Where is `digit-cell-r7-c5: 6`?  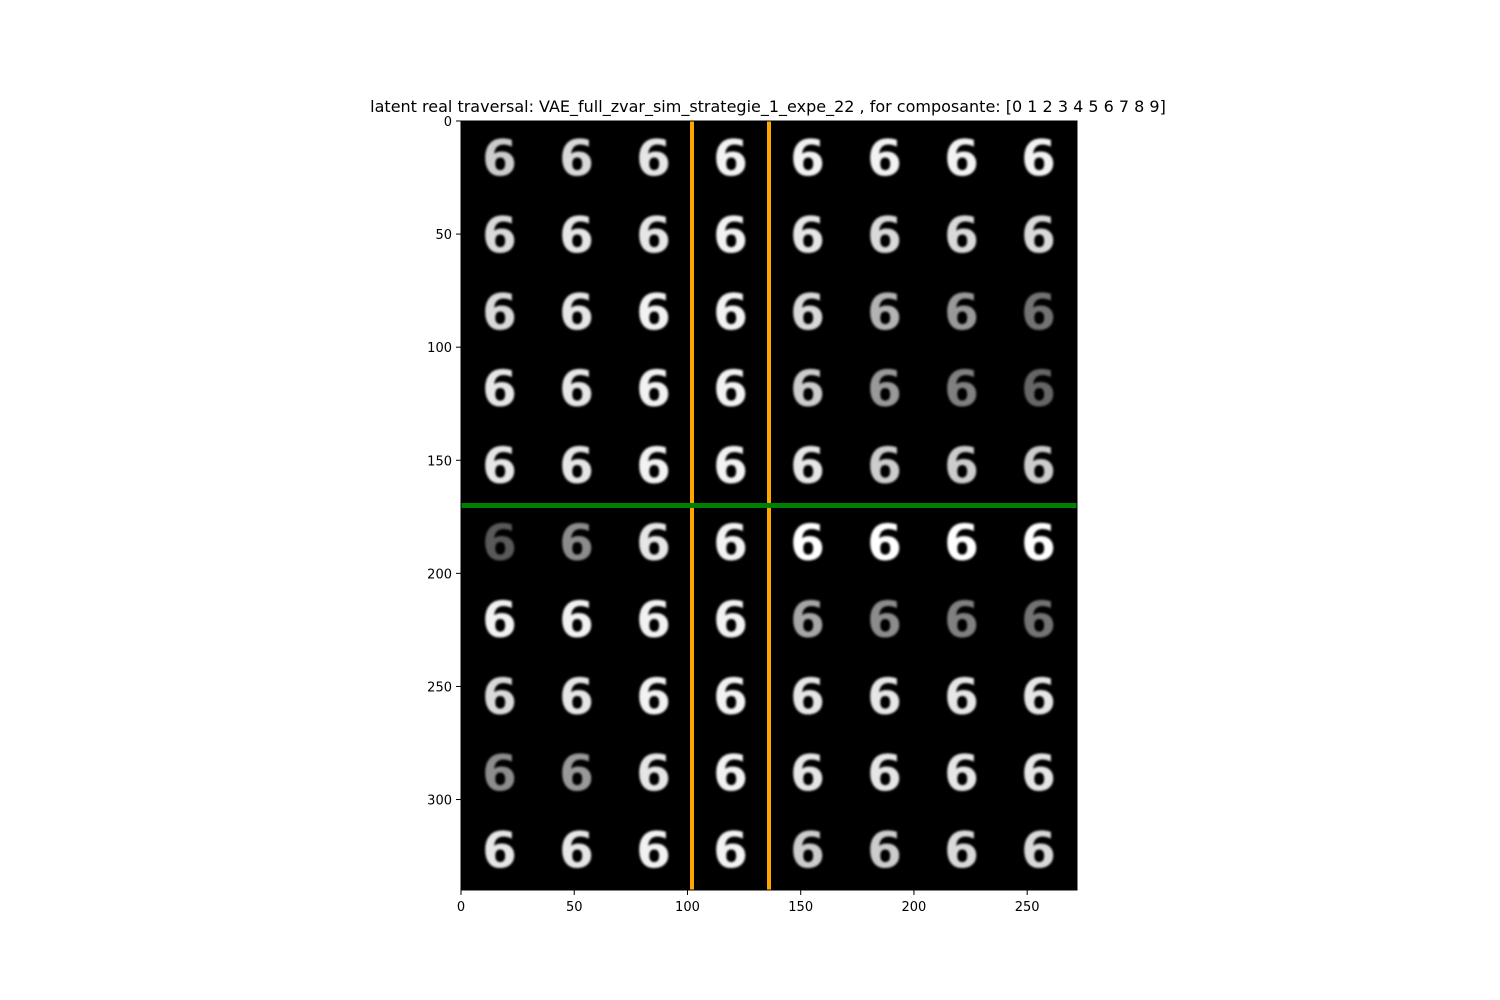
digit-cell-r7-c5: 6 is located at coordinates (884, 697).